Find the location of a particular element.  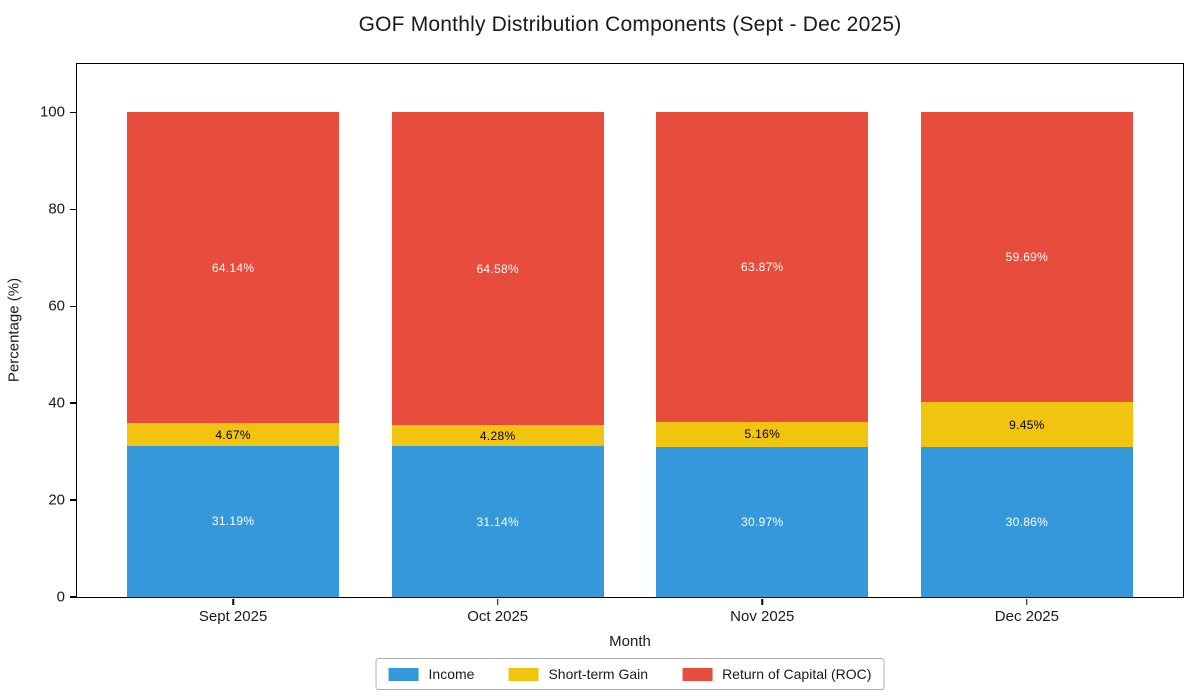

value-label: 30.86% is located at coordinates (1027, 522).